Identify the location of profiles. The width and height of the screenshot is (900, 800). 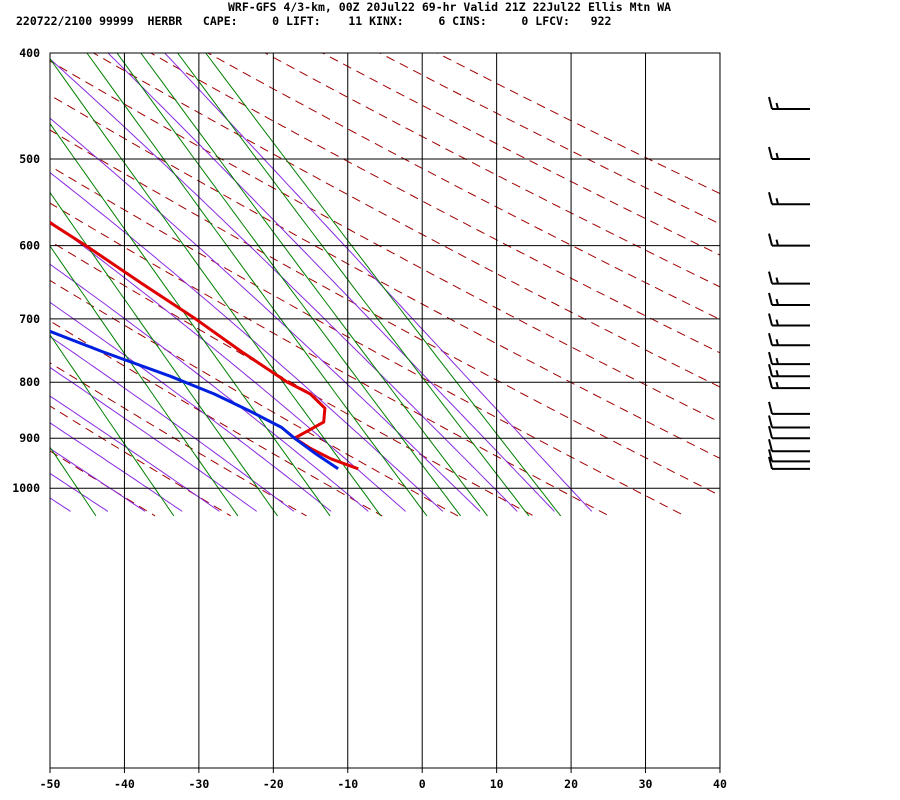
(204, 345).